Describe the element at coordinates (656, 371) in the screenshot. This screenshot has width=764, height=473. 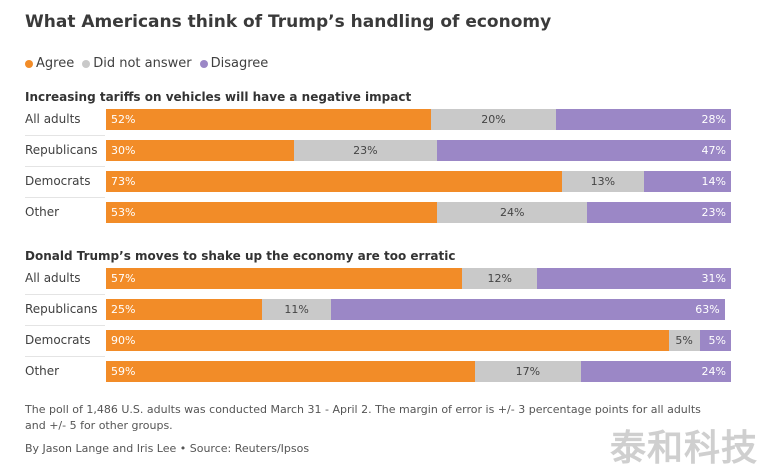
I see `bar-segment-disagree: 24%` at that location.